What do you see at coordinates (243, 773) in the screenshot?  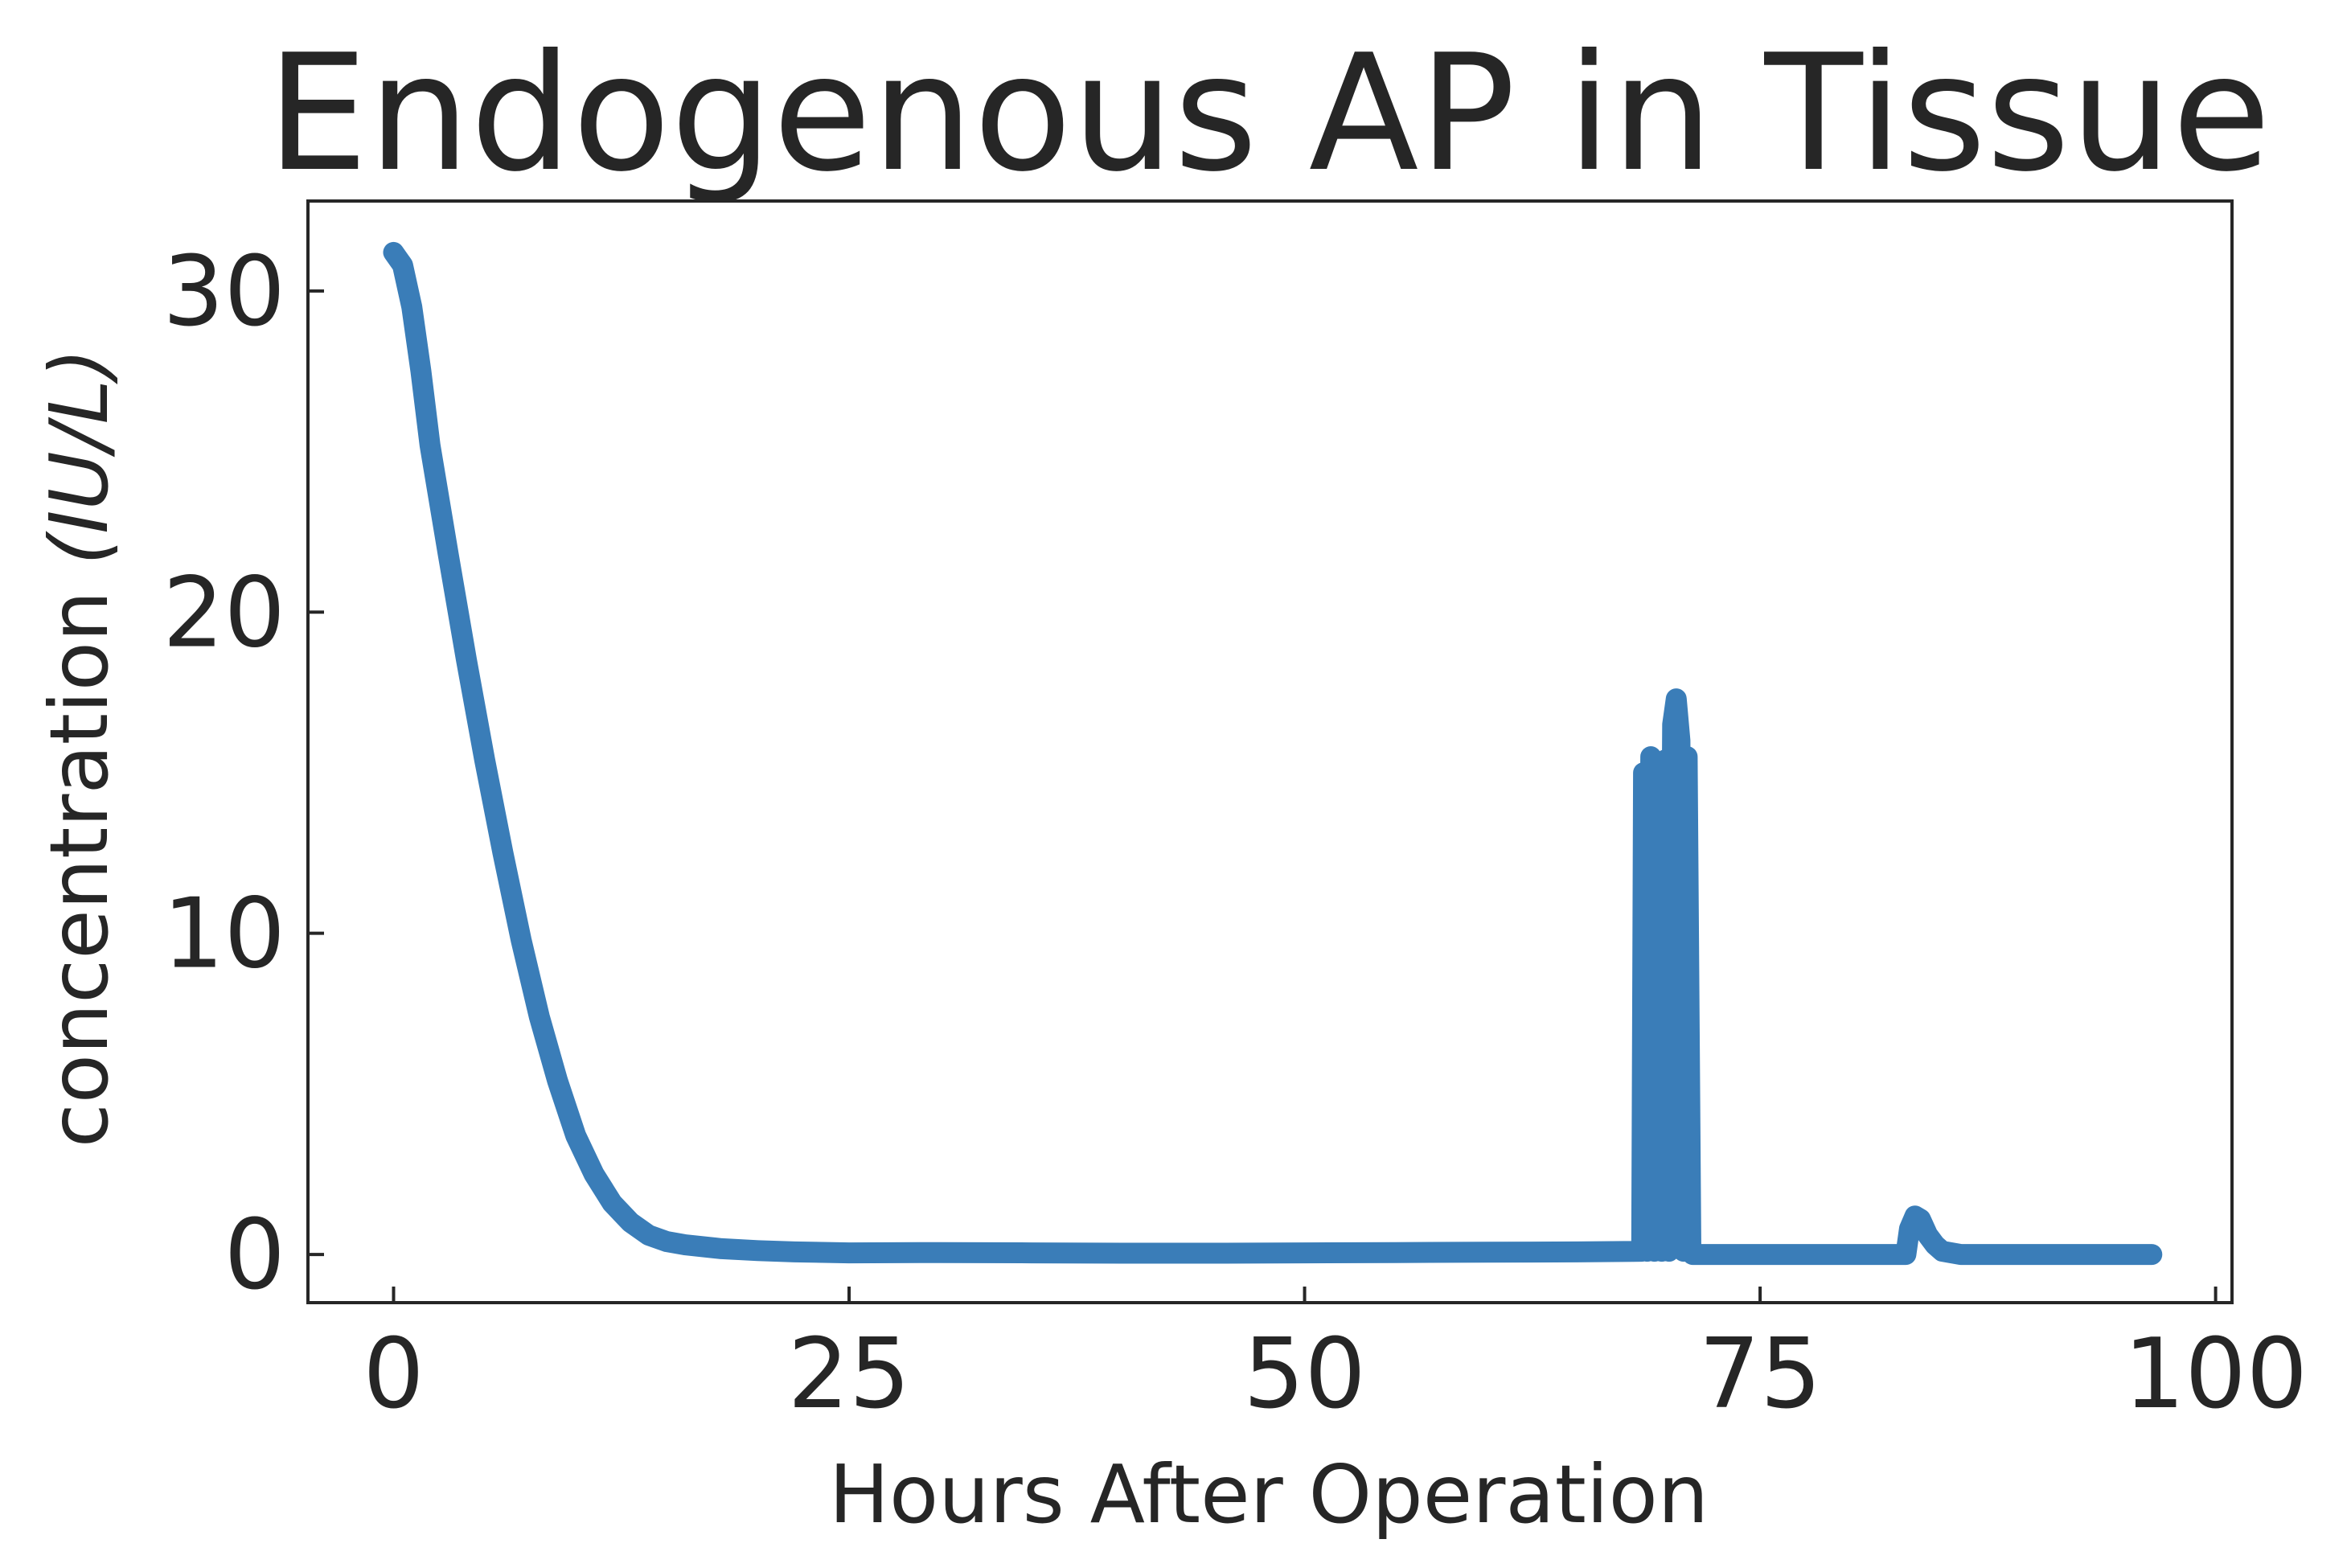 I see `y-axis: 0 10 20 30` at bounding box center [243, 773].